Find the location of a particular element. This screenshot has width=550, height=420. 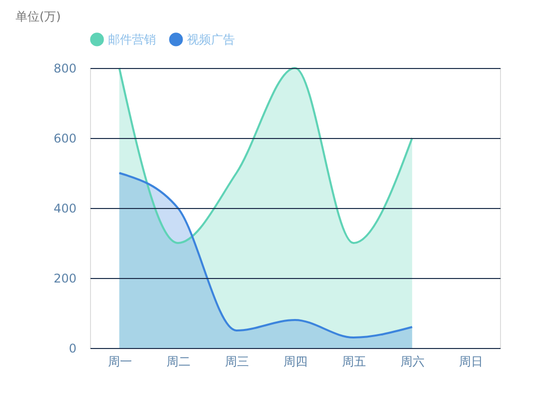

legend-label: 视频广告 is located at coordinates (211, 39).